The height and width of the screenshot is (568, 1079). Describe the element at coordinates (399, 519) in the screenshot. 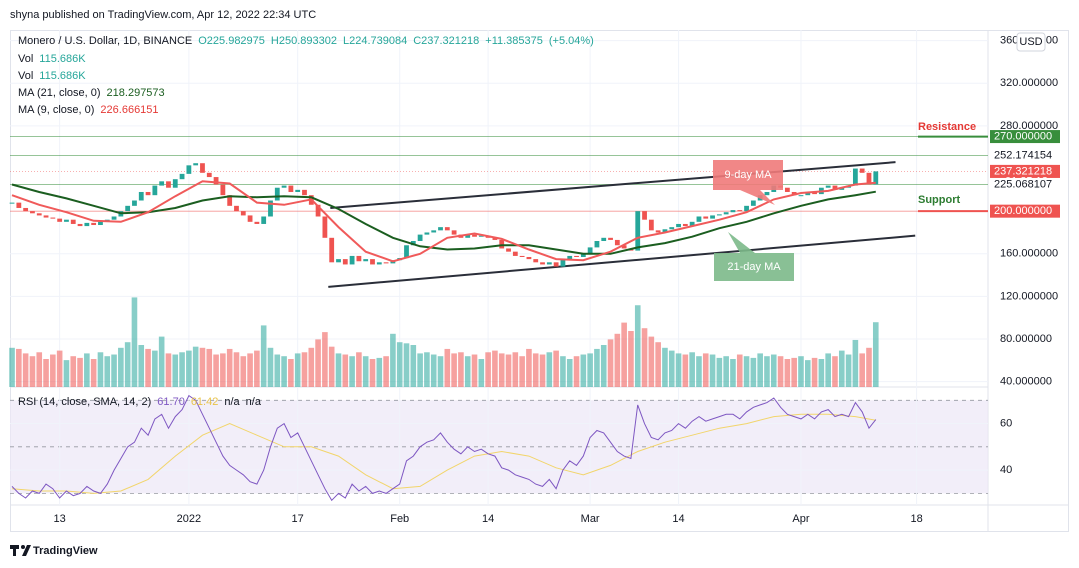

I see `x-tick-label: Feb` at that location.